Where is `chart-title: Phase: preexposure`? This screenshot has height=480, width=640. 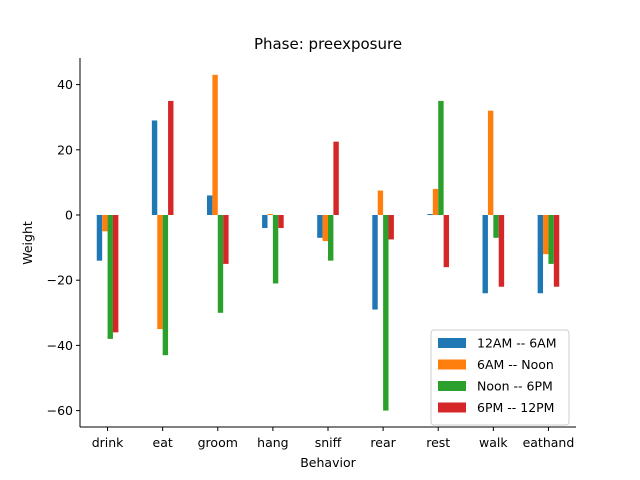
chart-title: Phase: preexposure is located at coordinates (328, 44).